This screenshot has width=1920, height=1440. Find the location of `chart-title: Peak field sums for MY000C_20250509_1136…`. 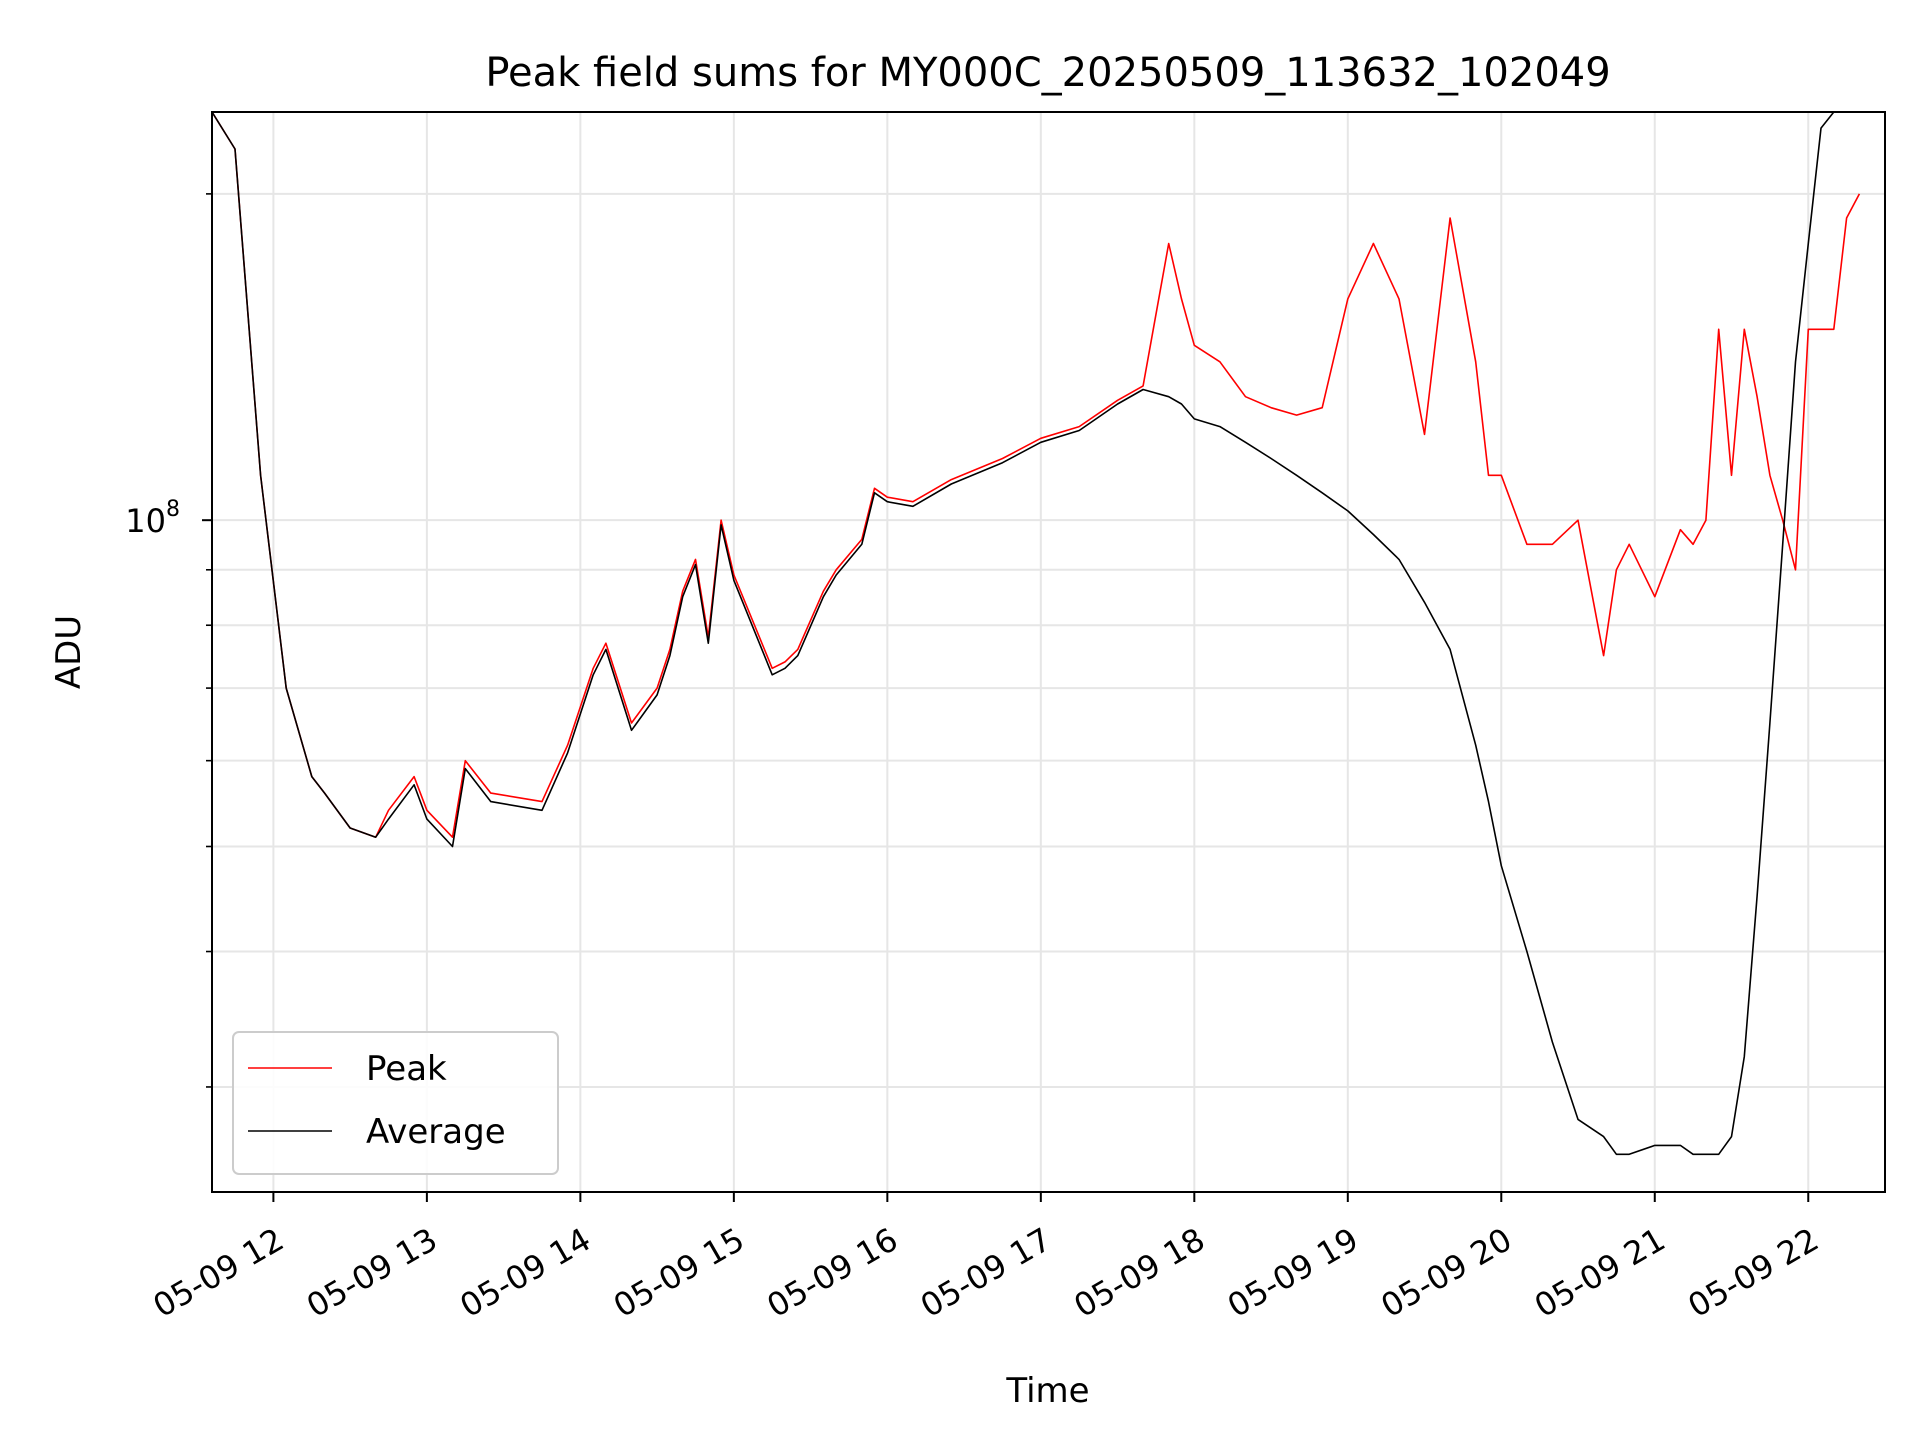

chart-title: Peak field sums for MY000C_20250509_1136… is located at coordinates (1047, 73).